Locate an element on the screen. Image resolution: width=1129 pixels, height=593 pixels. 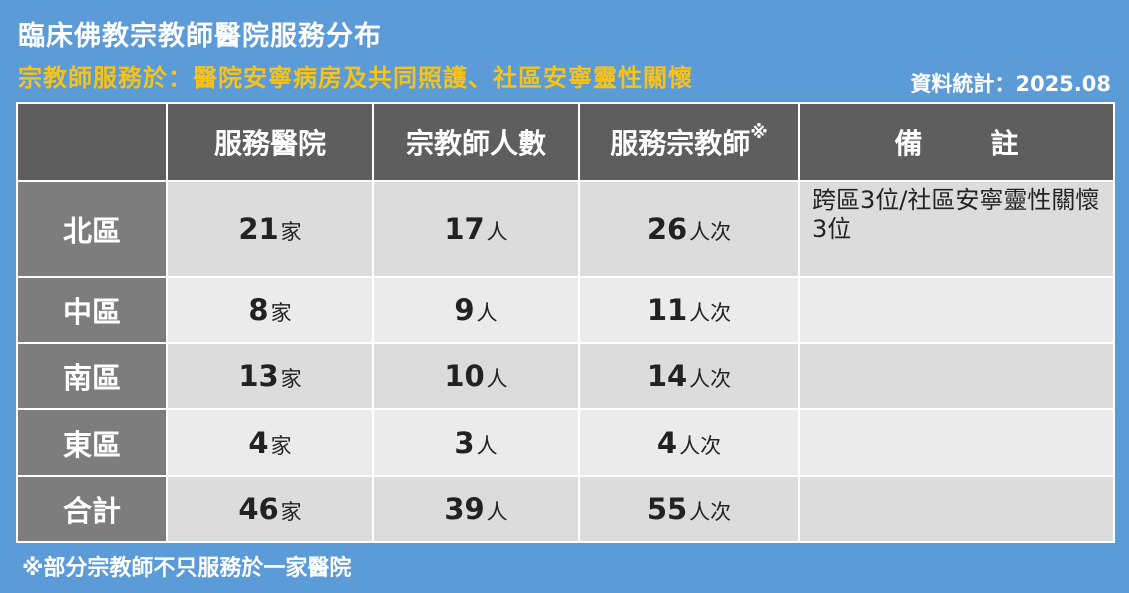
services-value: 11 is located at coordinates (667, 309).